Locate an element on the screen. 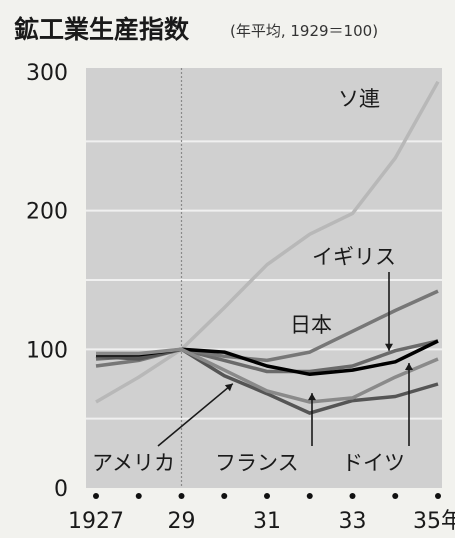  x-tick-label: 33 is located at coordinates (353, 521).